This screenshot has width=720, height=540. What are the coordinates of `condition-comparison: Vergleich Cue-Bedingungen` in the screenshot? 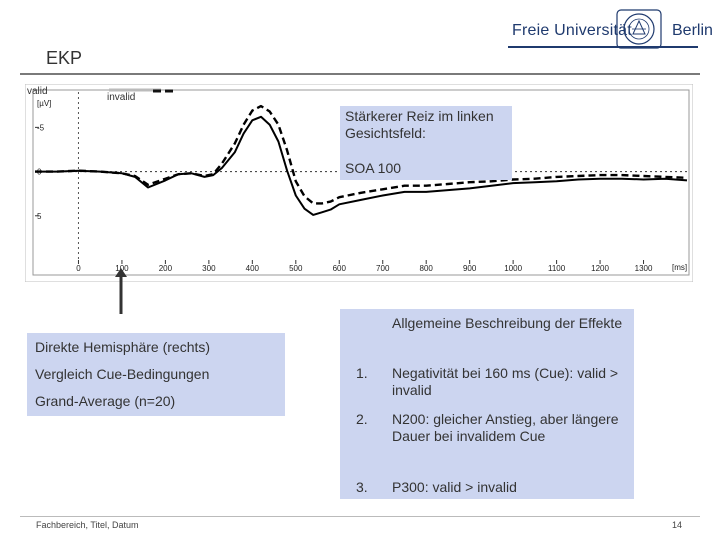 It's located at (122, 374).